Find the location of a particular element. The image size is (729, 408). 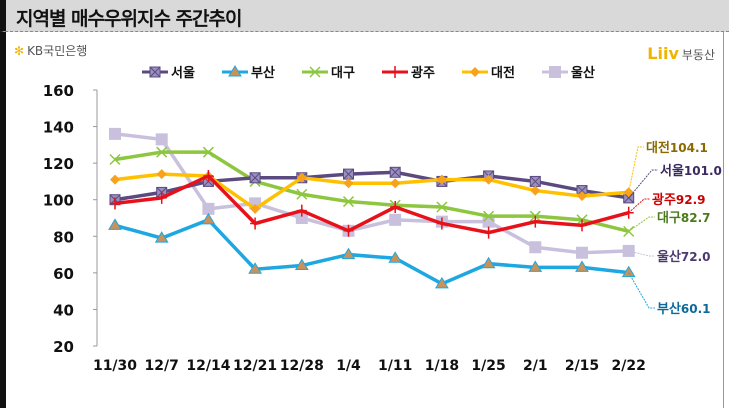

x-tick-label: 1/18 is located at coordinates (442, 366).